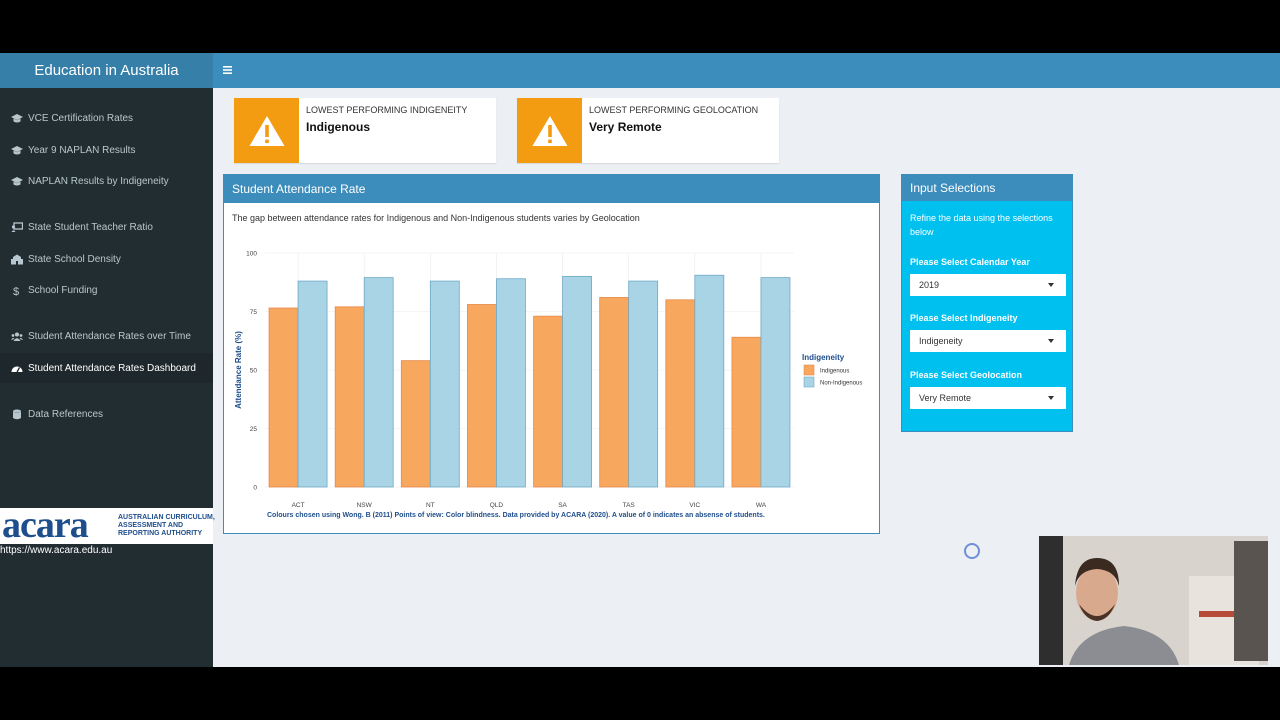 The image size is (1280, 720). Describe the element at coordinates (551, 189) in the screenshot. I see `attendance-box-title: Student Attendance Rate` at that location.